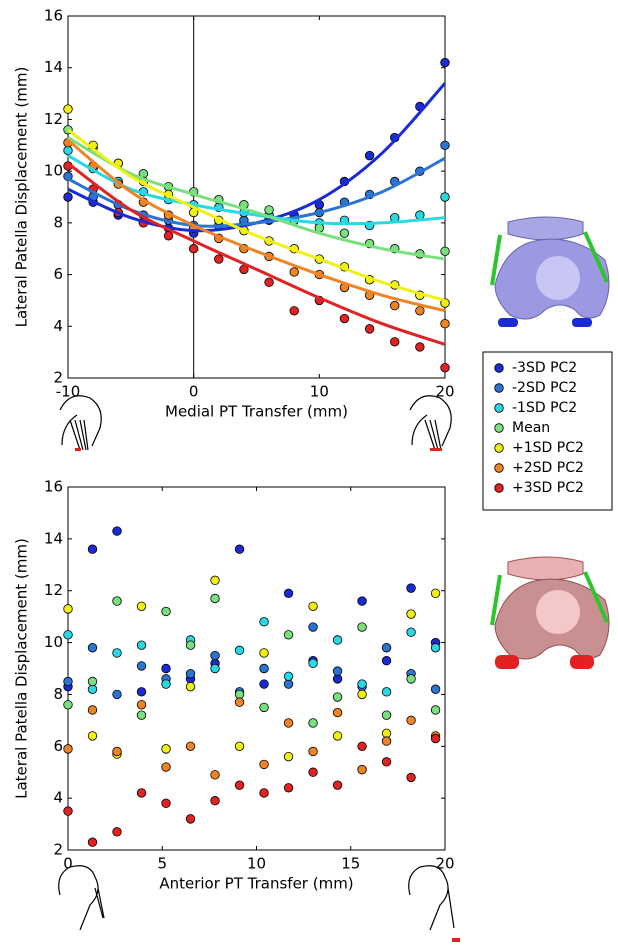 Image resolution: width=618 pixels, height=950 pixels. Describe the element at coordinates (58, 694) in the screenshot. I see `y-tick-label: 8` at that location.